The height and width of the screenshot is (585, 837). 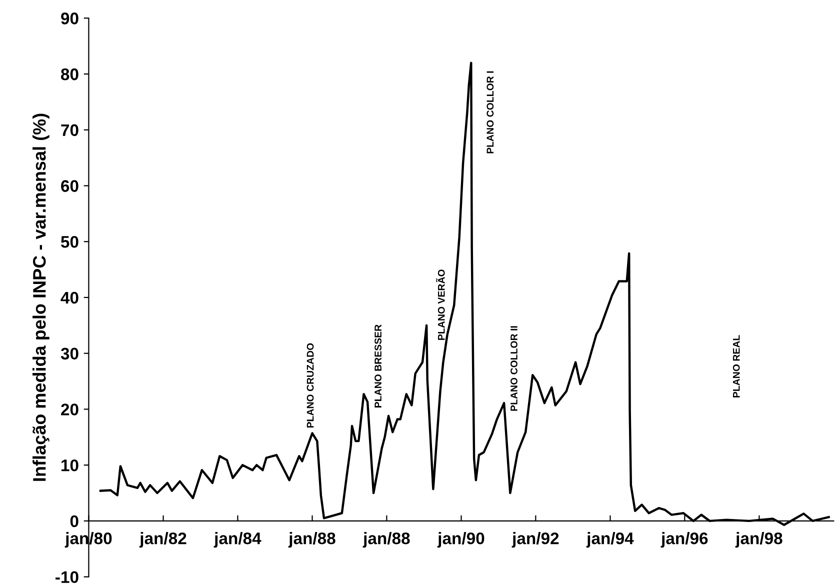 What do you see at coordinates (69, 74) in the screenshot?
I see `y-tick-label: 80` at bounding box center [69, 74].